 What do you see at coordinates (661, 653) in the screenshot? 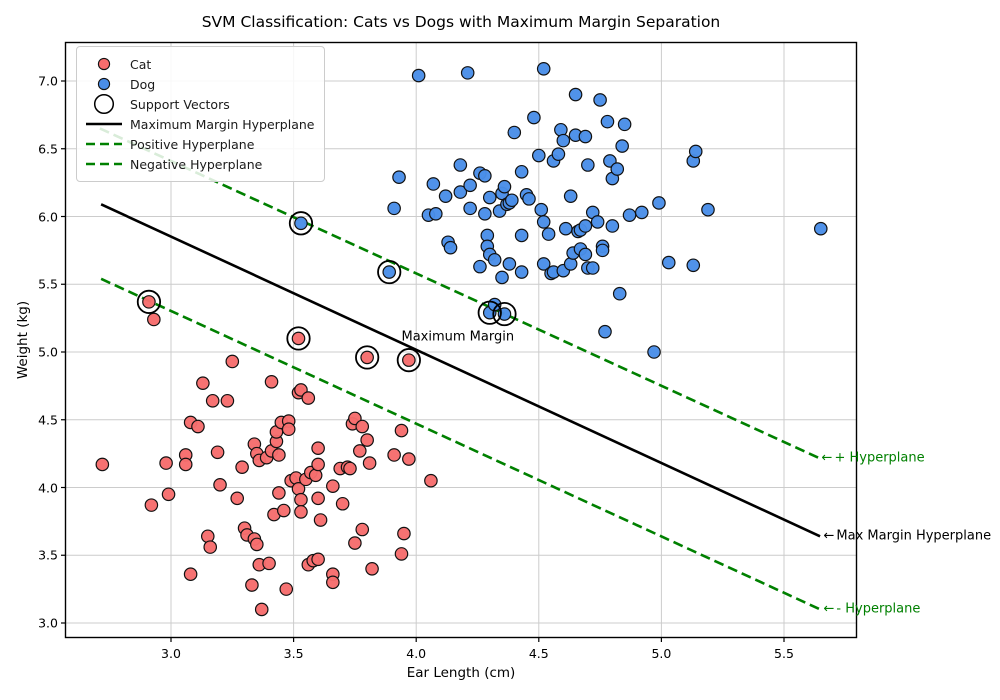
I see `x-tick-label: 5.0` at bounding box center [661, 653].